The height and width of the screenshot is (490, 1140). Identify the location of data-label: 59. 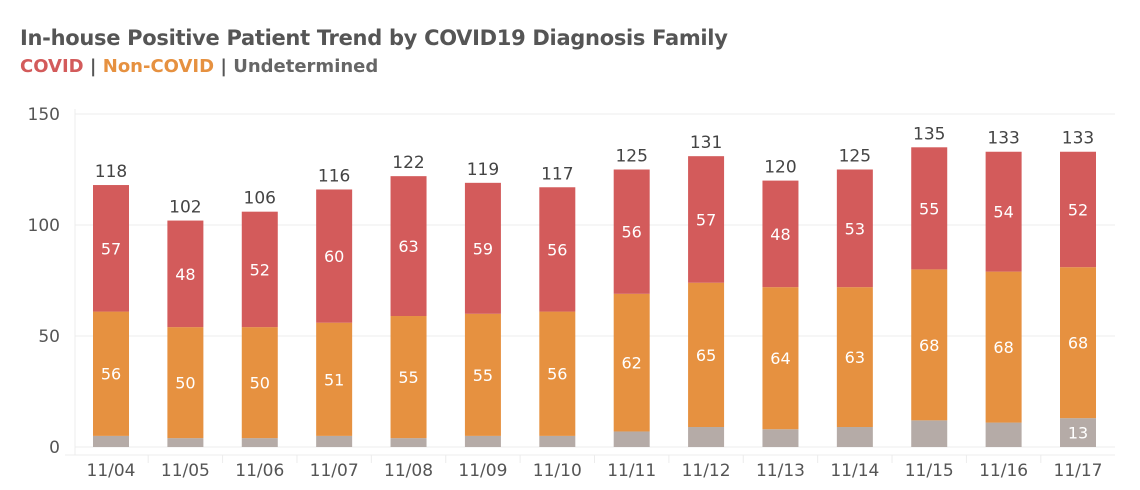
(483, 248).